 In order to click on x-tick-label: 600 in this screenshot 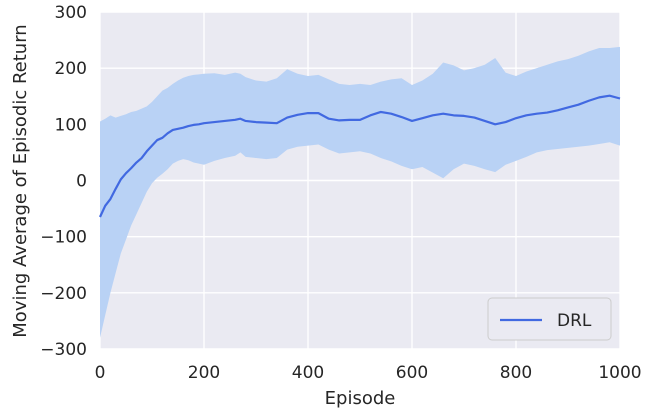, I will do `click(412, 373)`.